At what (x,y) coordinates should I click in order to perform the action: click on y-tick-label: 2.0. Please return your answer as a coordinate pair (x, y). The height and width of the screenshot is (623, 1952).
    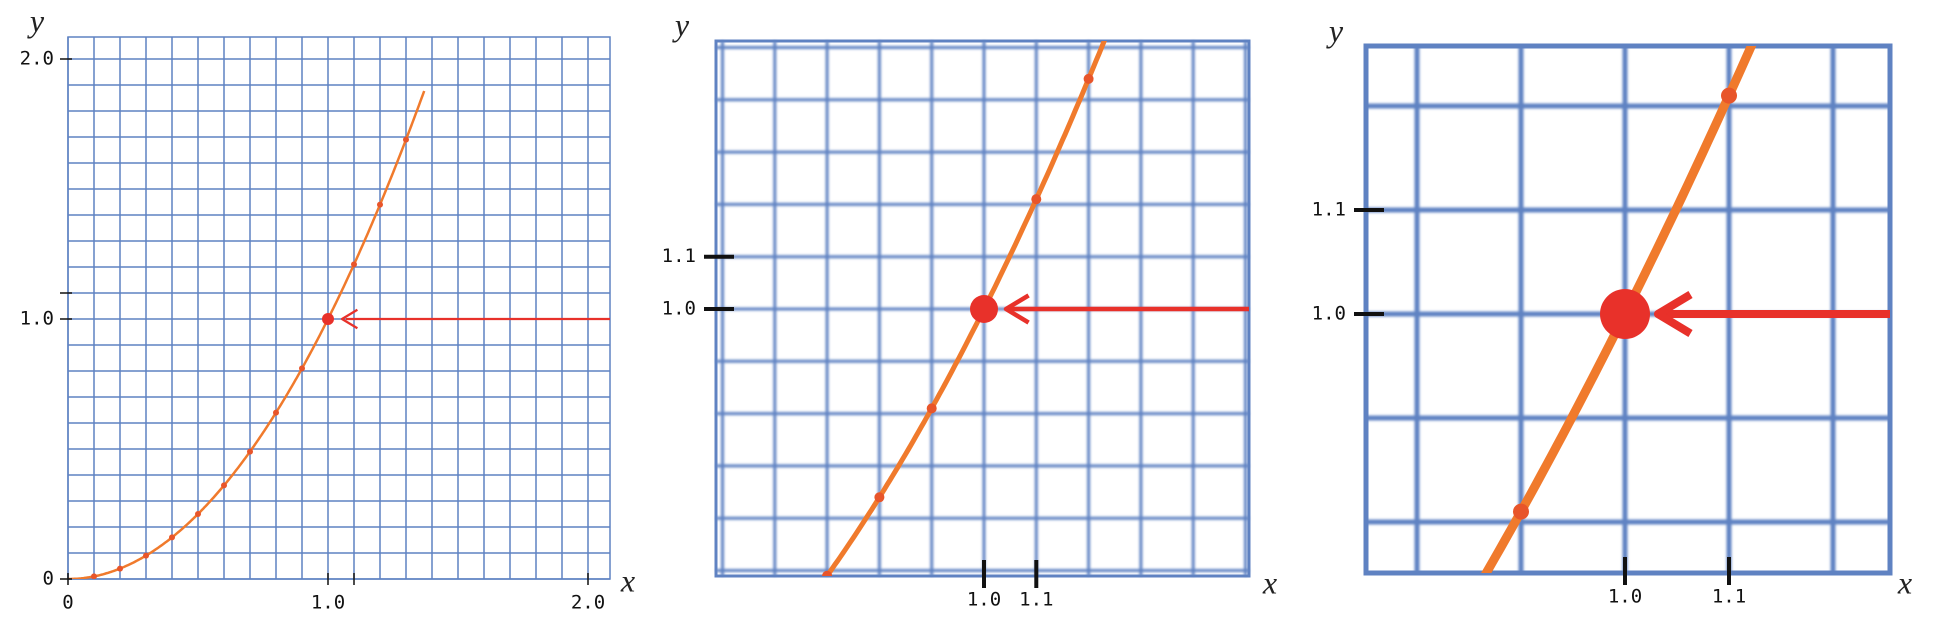
    Looking at the image, I should click on (37, 59).